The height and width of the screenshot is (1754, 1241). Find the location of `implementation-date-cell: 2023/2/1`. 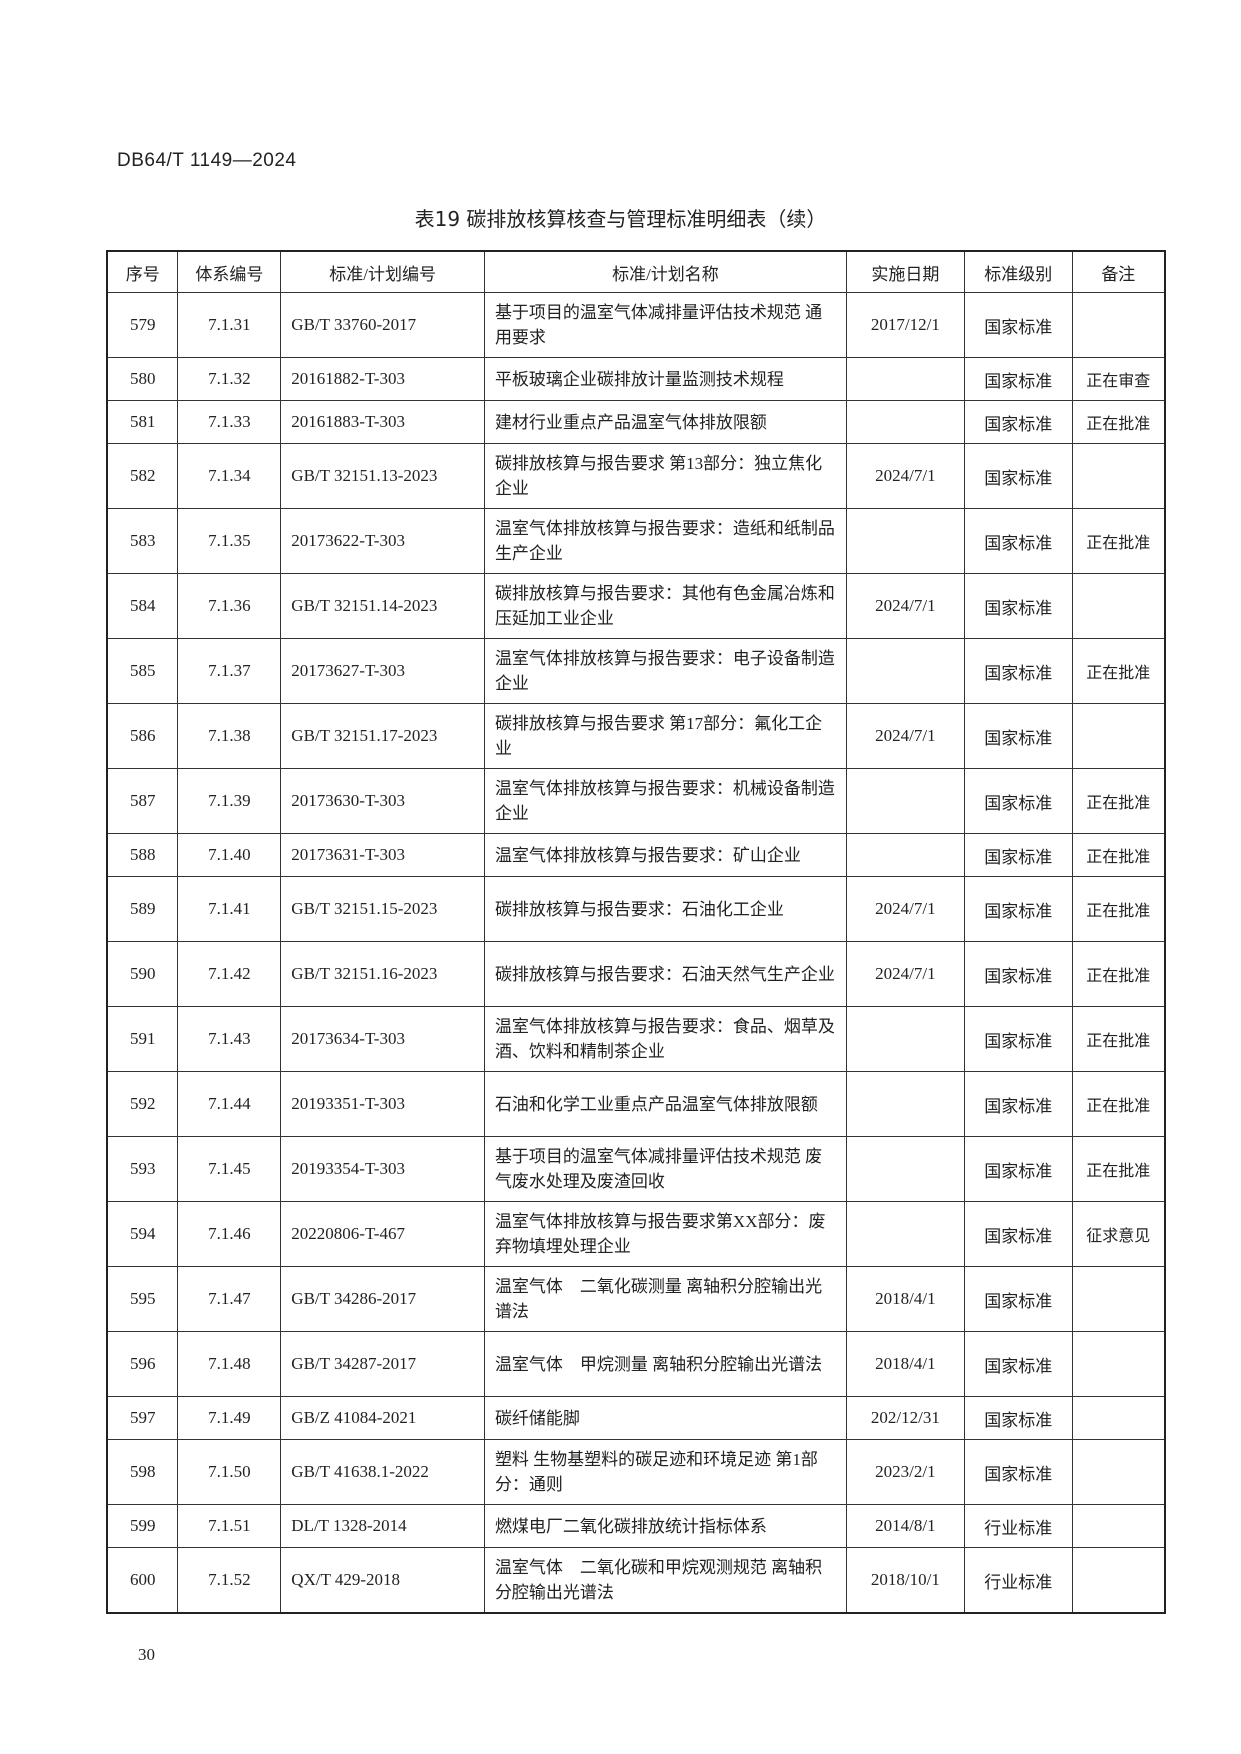

implementation-date-cell: 2023/2/1 is located at coordinates (905, 1472).